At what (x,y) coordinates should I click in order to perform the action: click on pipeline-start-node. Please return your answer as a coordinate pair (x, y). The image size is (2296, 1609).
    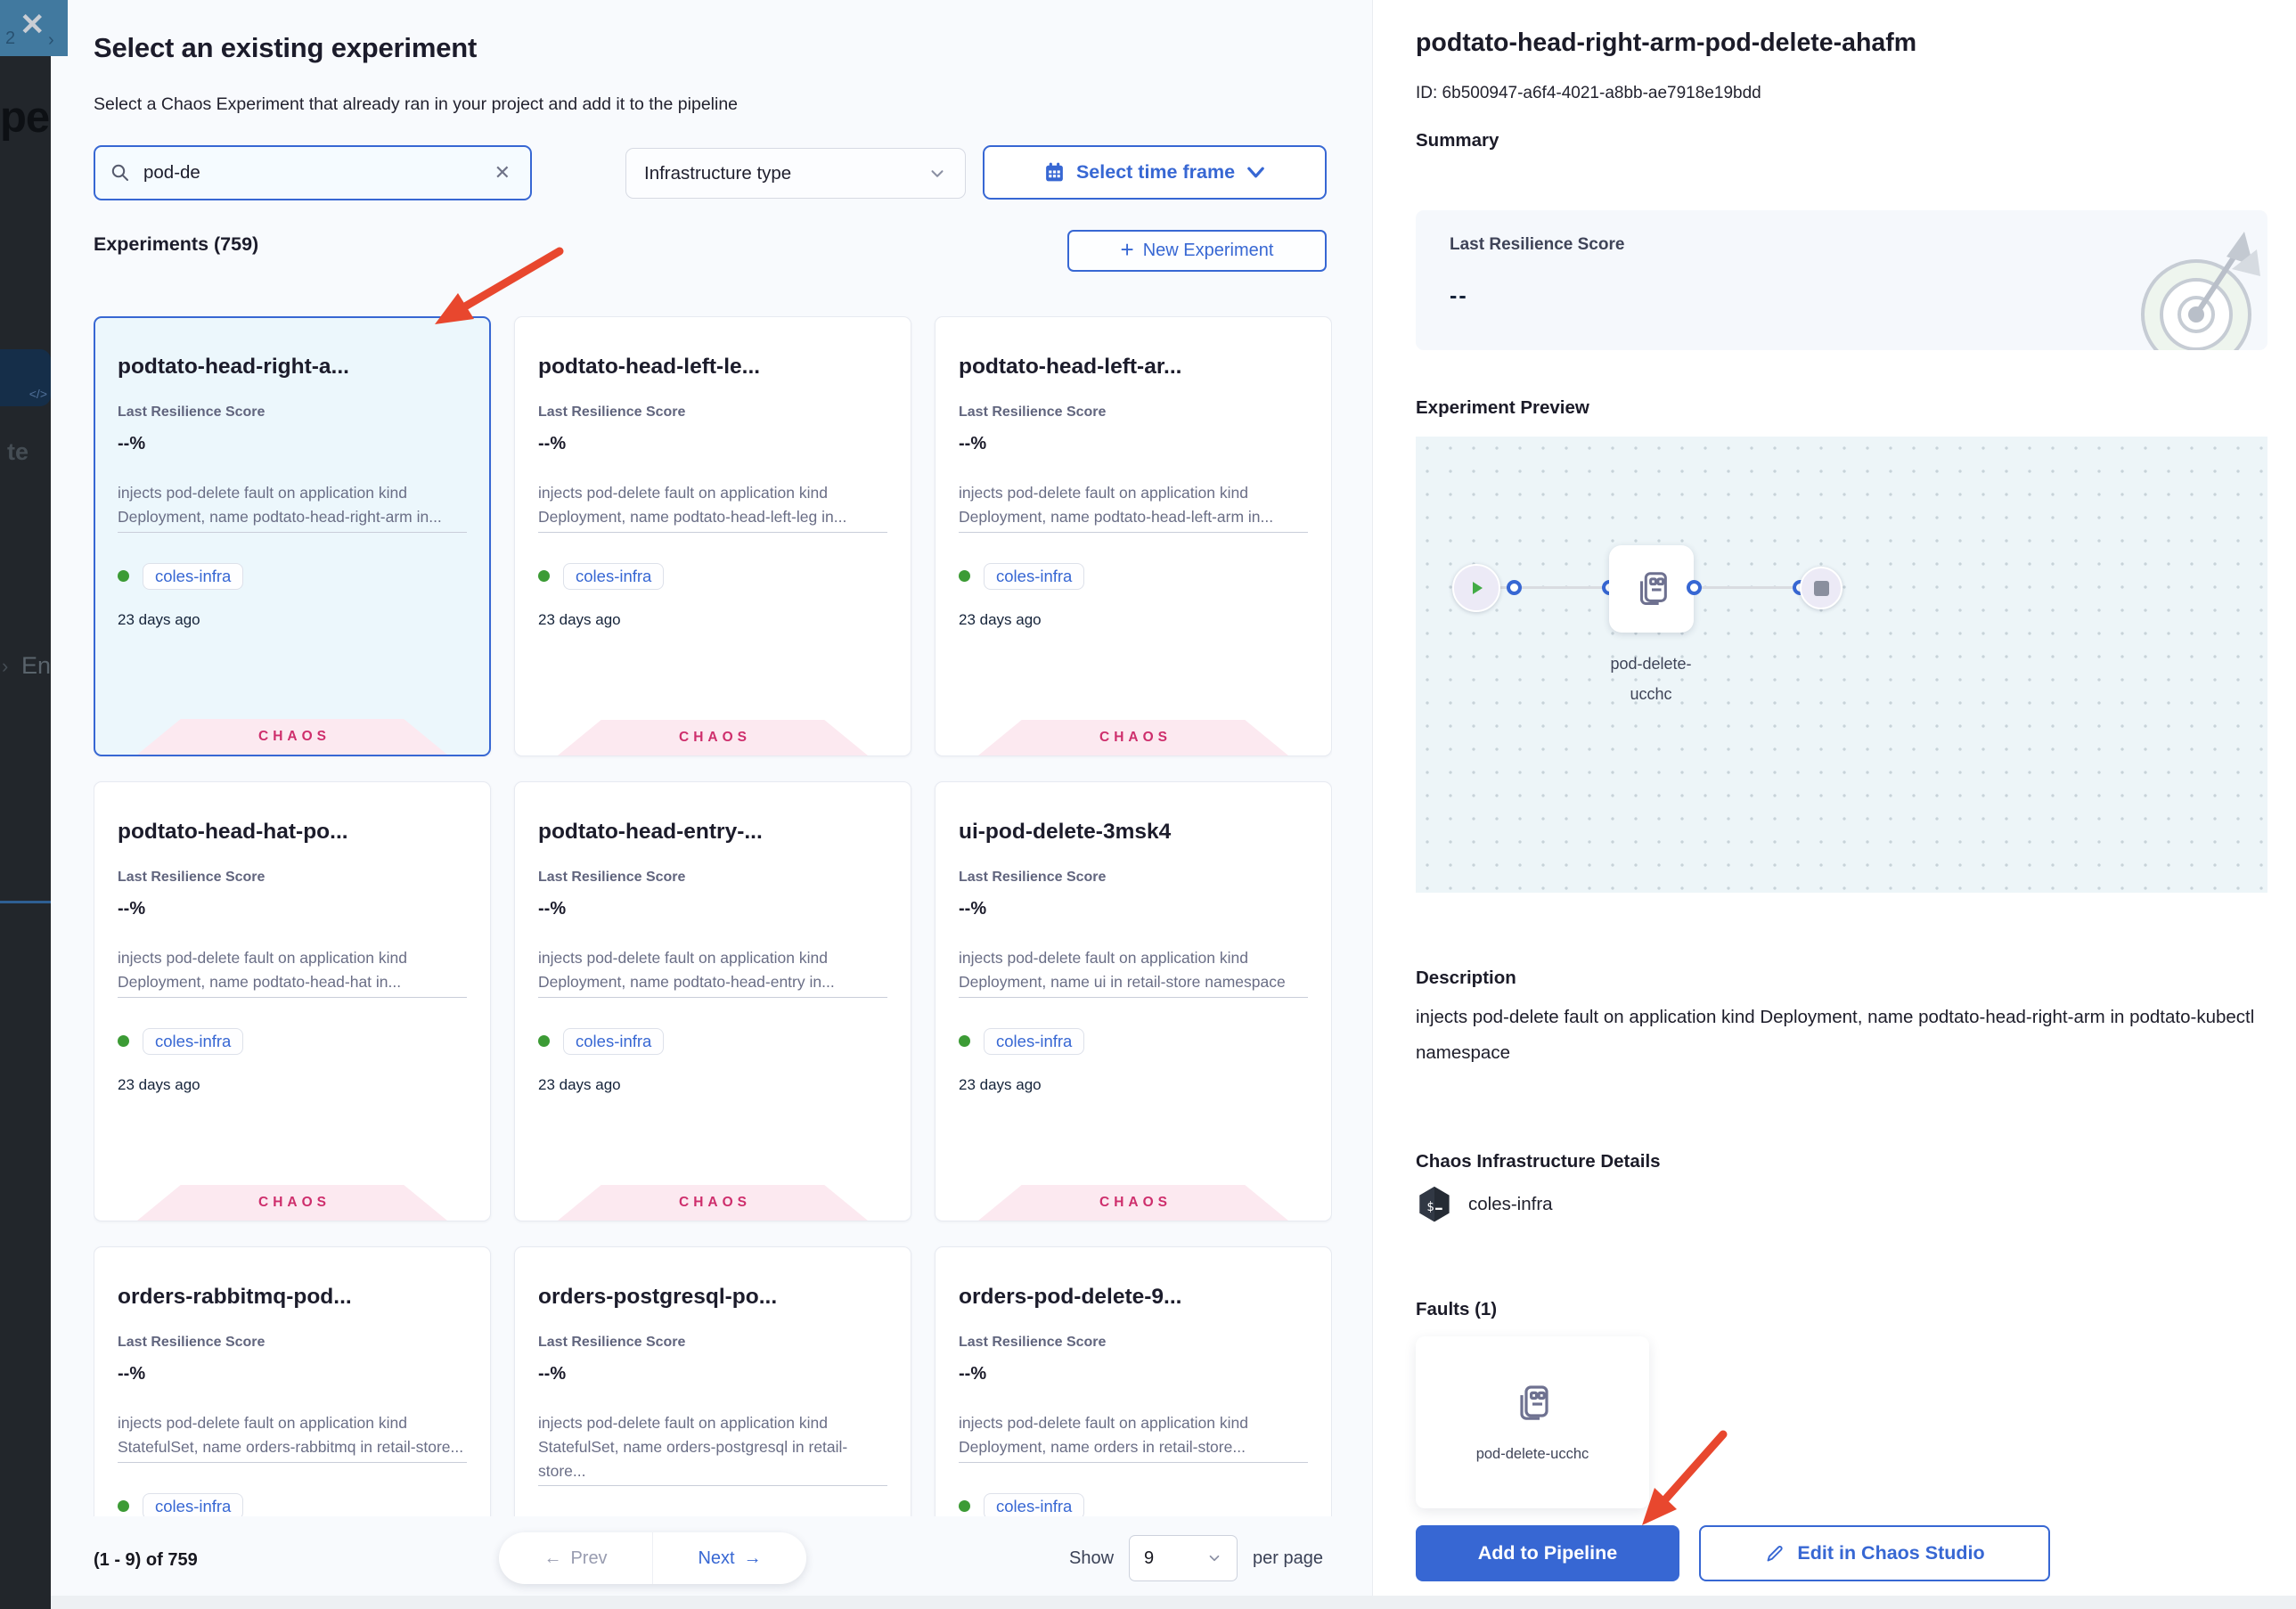
    Looking at the image, I should click on (1476, 588).